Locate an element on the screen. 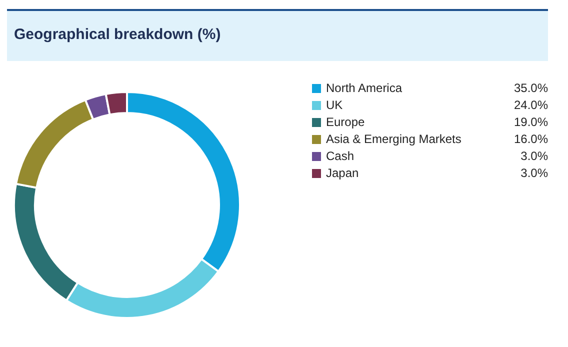 Image resolution: width=568 pixels, height=347 pixels. legend-label: Europe is located at coordinates (345, 122).